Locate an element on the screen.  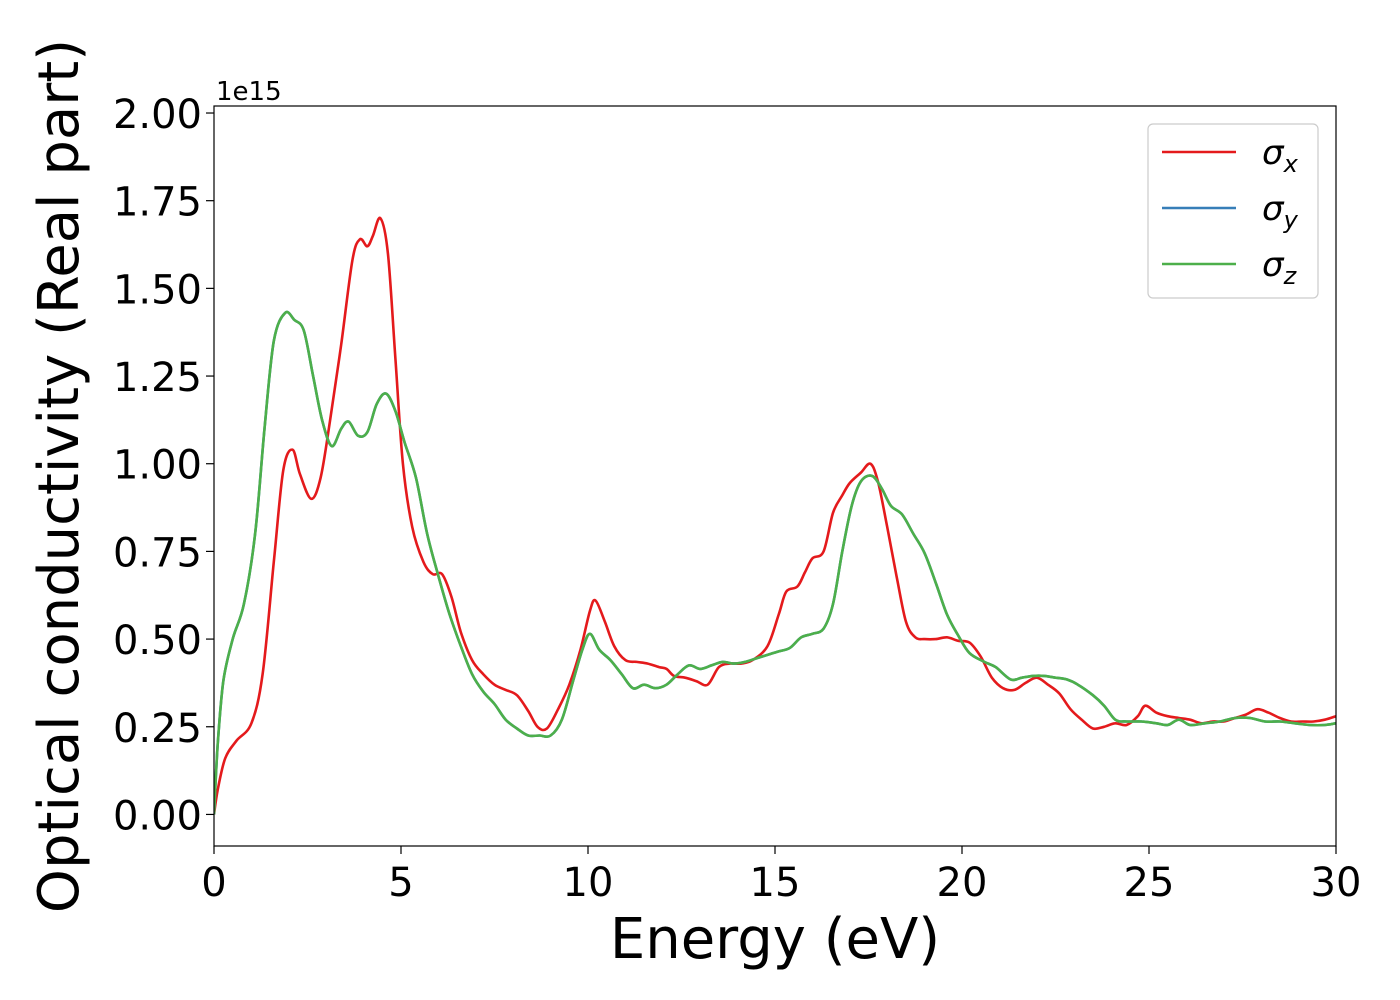
x-tick-label: 30 is located at coordinates (1336, 883).